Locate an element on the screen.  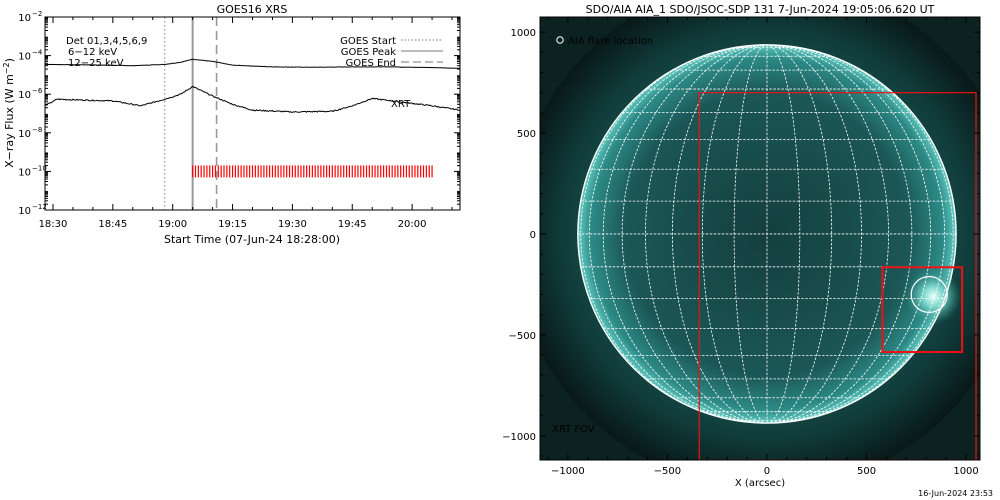
x-tick-label: 19:15 is located at coordinates (232, 224).